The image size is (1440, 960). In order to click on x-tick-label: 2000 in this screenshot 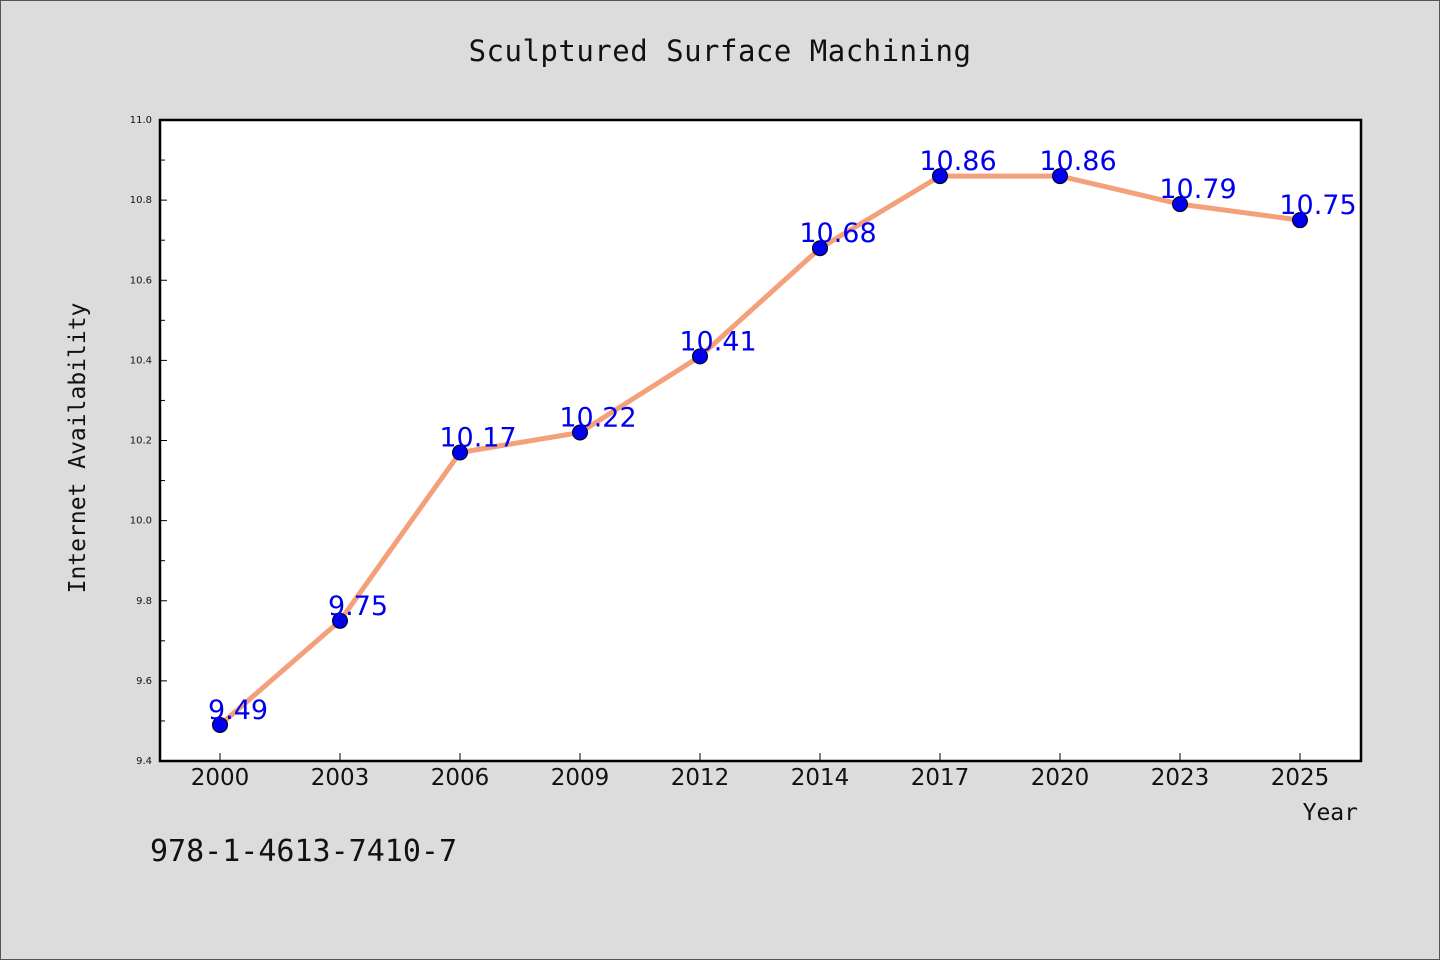, I will do `click(220, 778)`.